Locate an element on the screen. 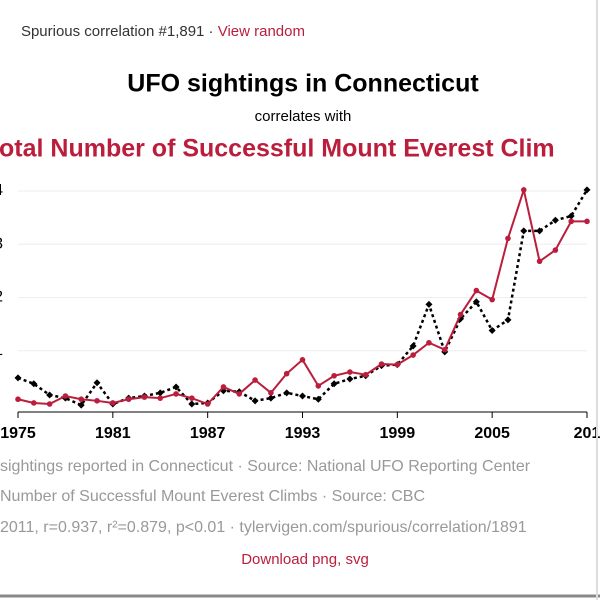 The image size is (600, 600). x-tick-label: 1993 is located at coordinates (303, 433).